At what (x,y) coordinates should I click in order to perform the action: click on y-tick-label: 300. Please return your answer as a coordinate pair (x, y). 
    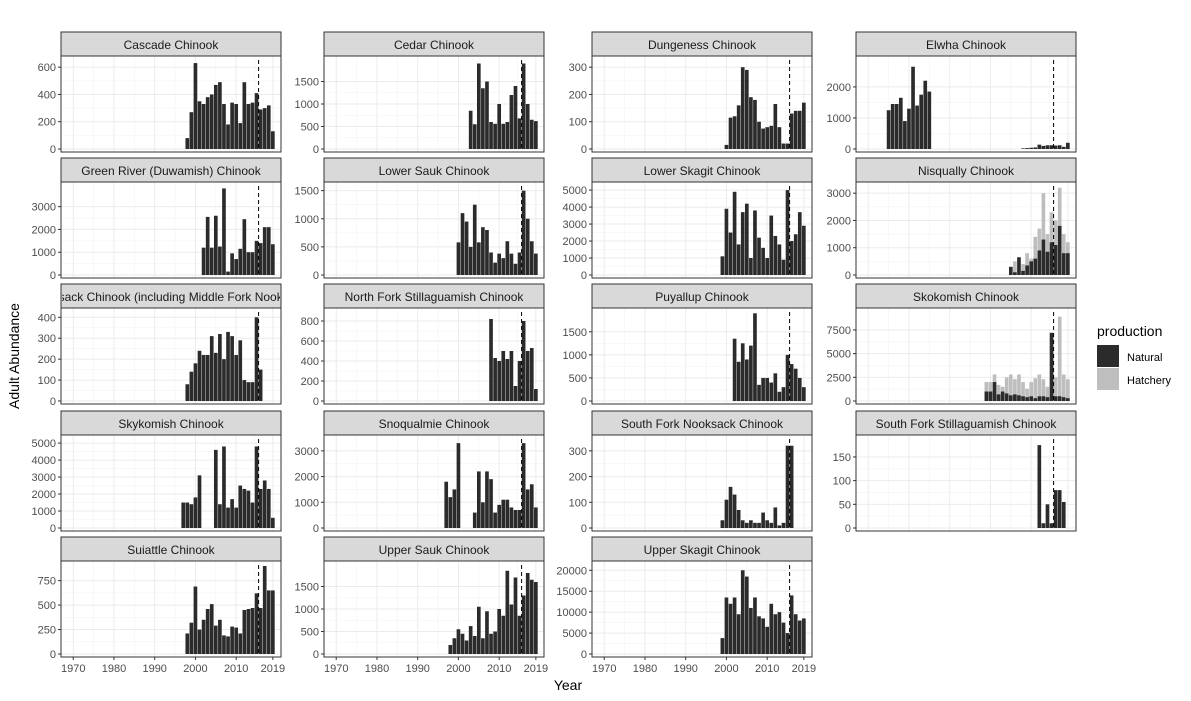
    Looking at the image, I should click on (47, 339).